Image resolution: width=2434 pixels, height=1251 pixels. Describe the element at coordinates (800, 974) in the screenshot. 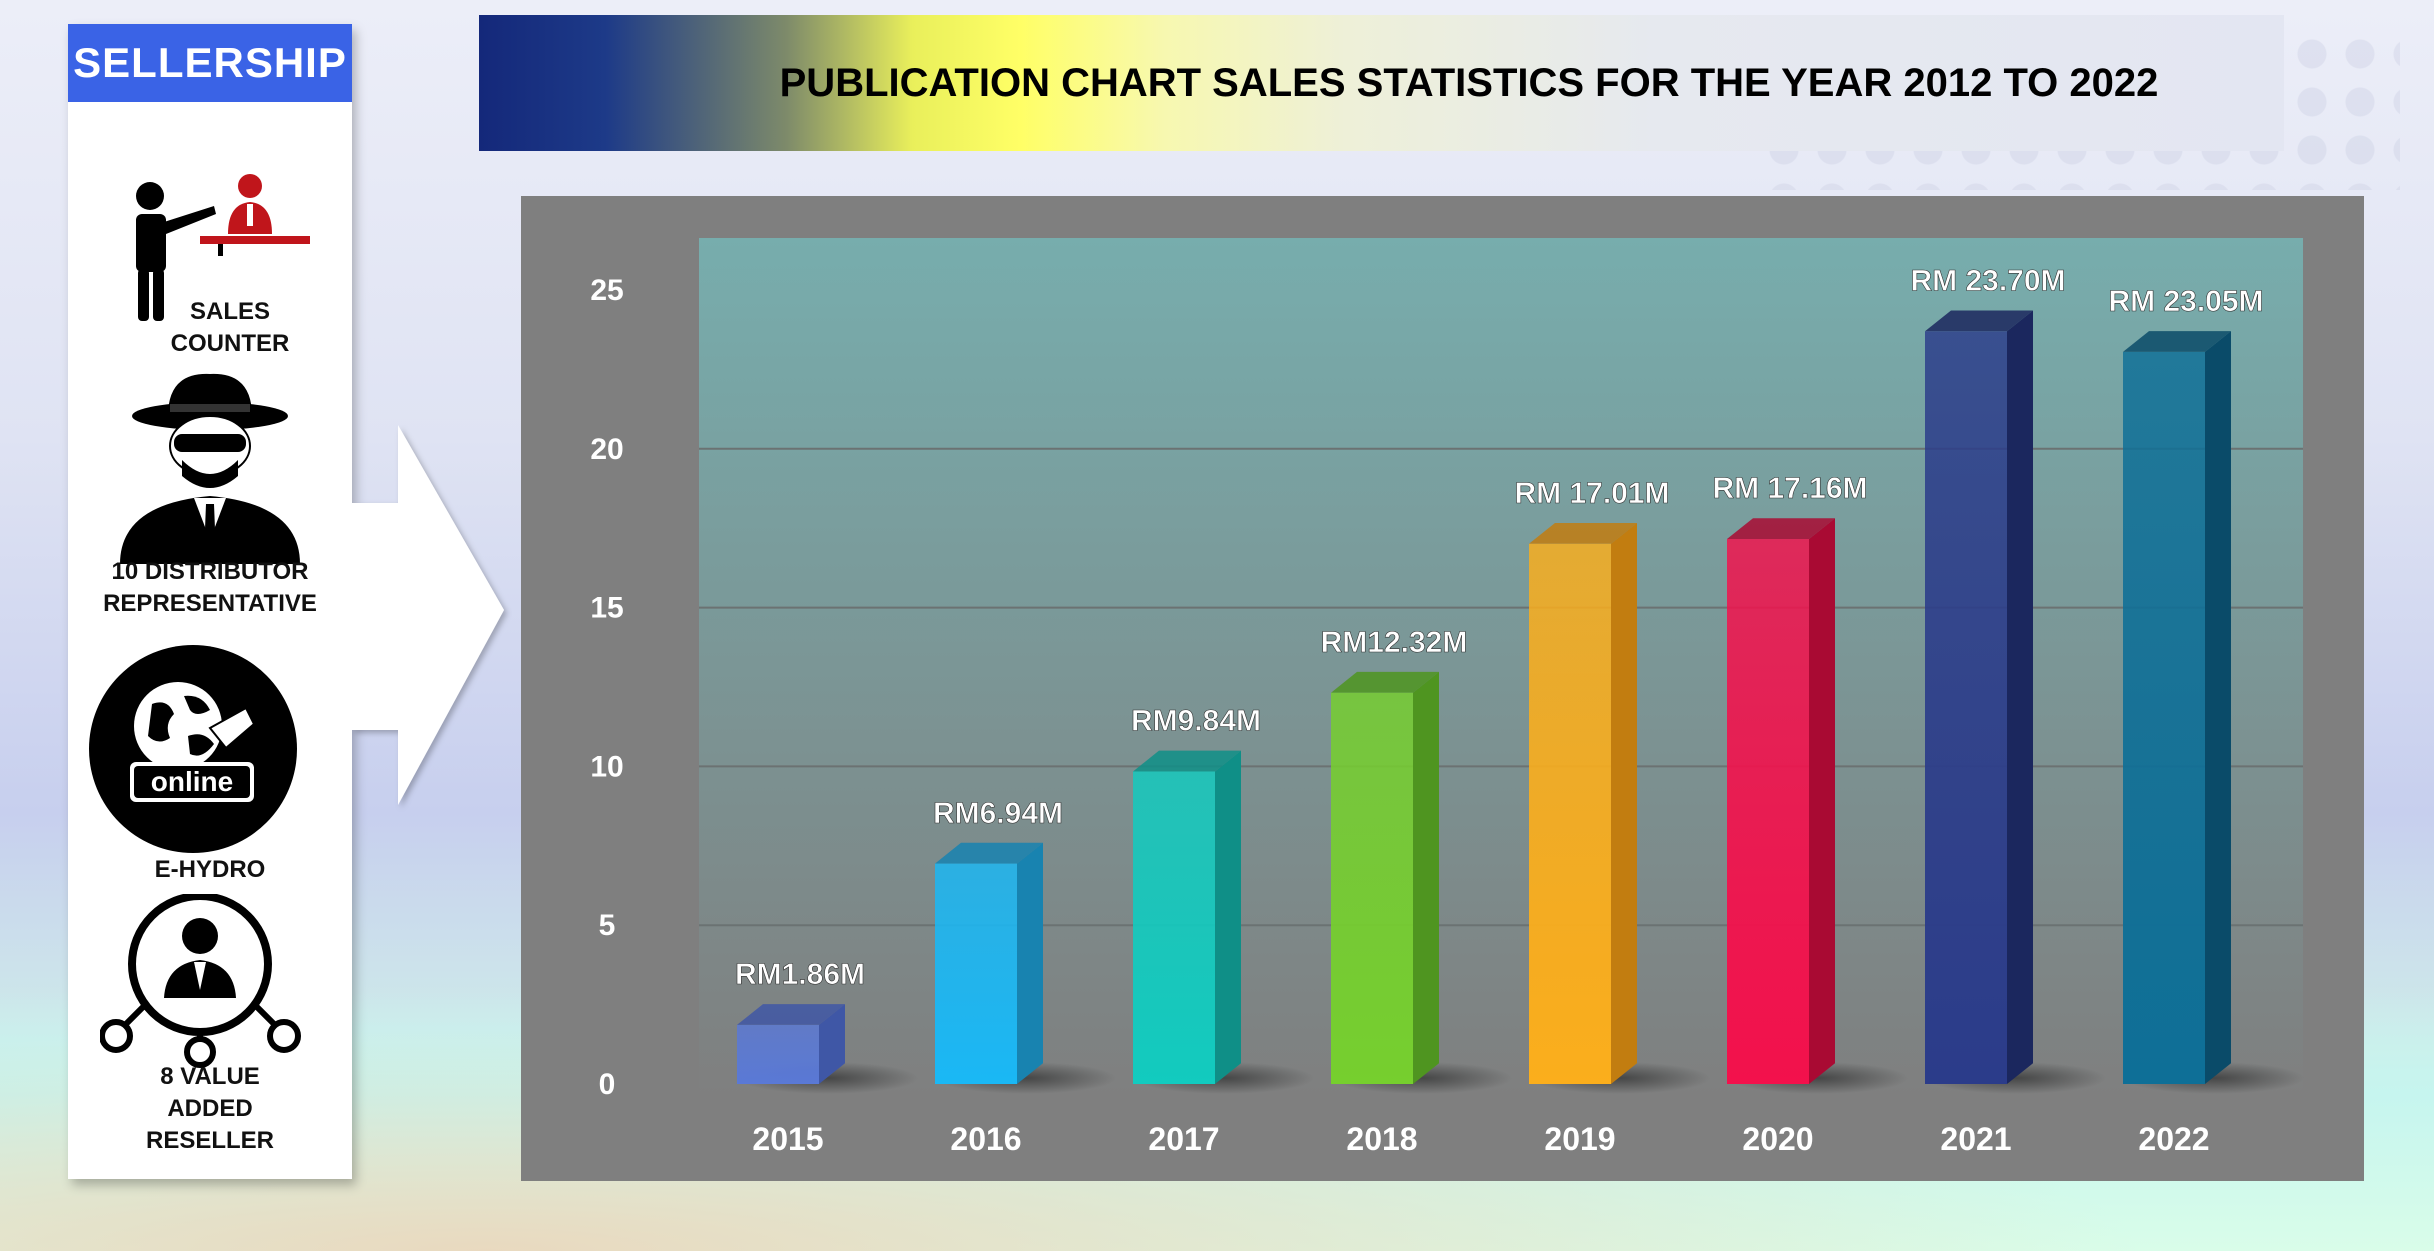

I see `data-label-2015: RM1.86M` at that location.